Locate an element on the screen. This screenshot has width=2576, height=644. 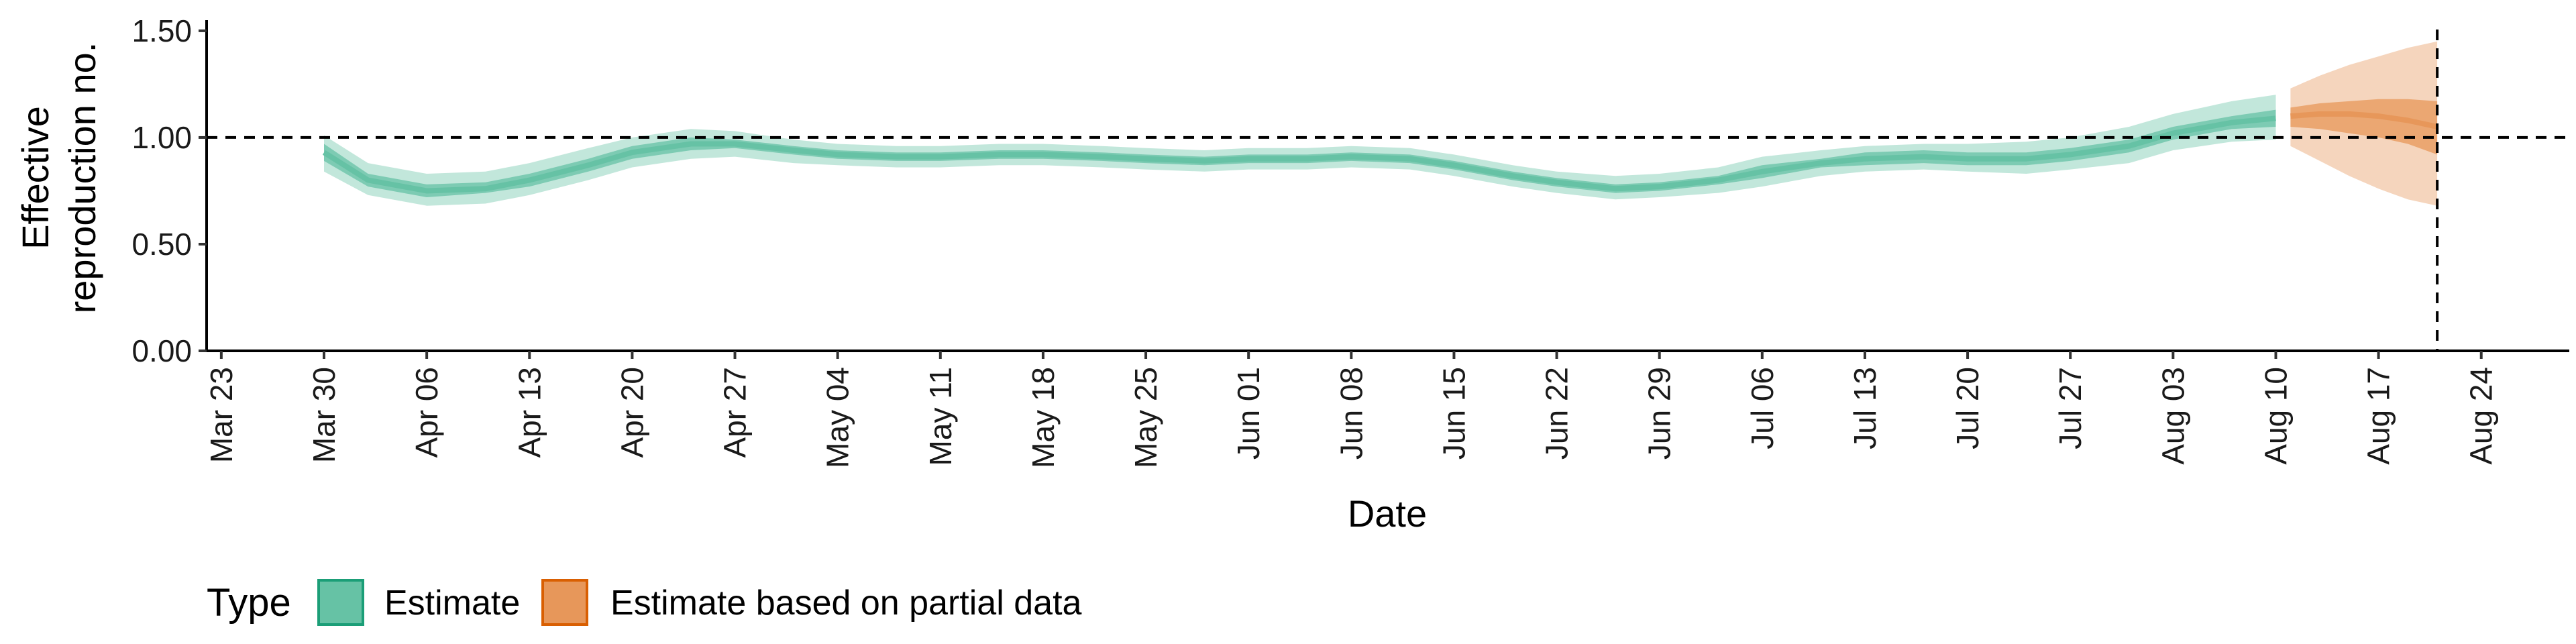
legend-swatch-estimate is located at coordinates (340, 602).